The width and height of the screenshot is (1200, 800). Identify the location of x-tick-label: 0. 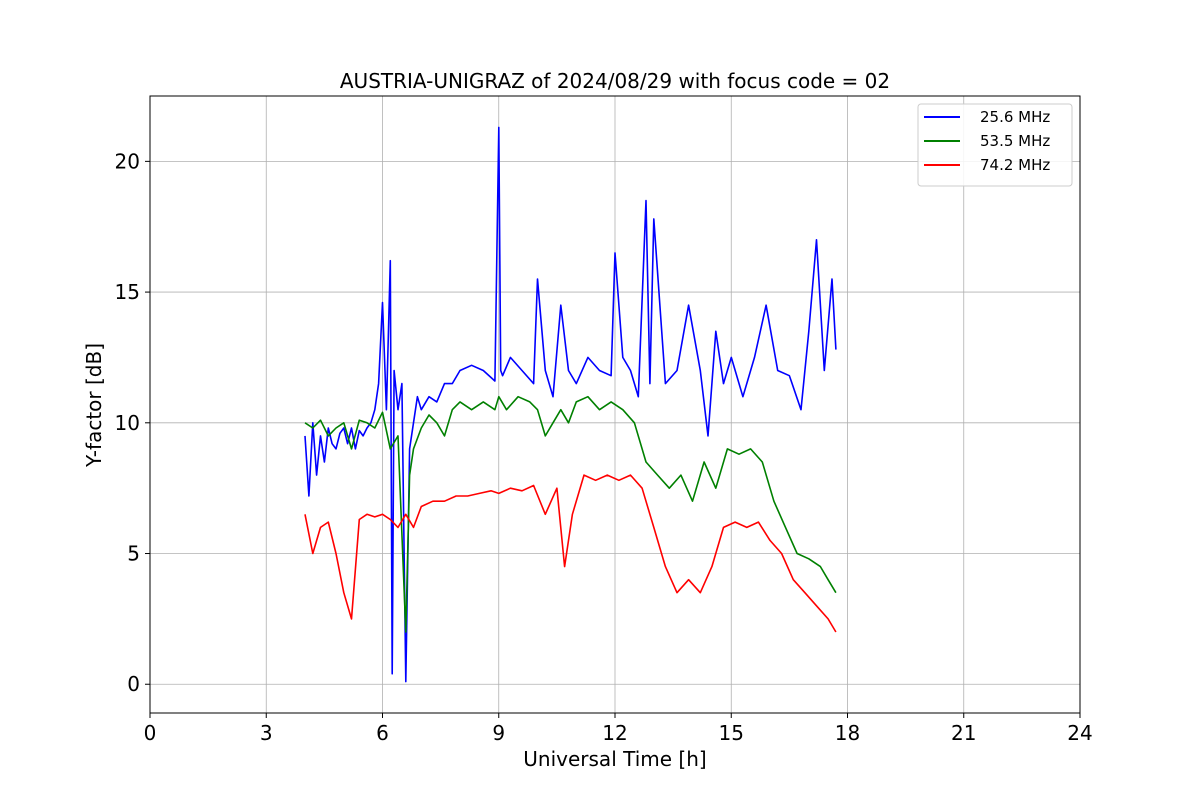
(150, 733).